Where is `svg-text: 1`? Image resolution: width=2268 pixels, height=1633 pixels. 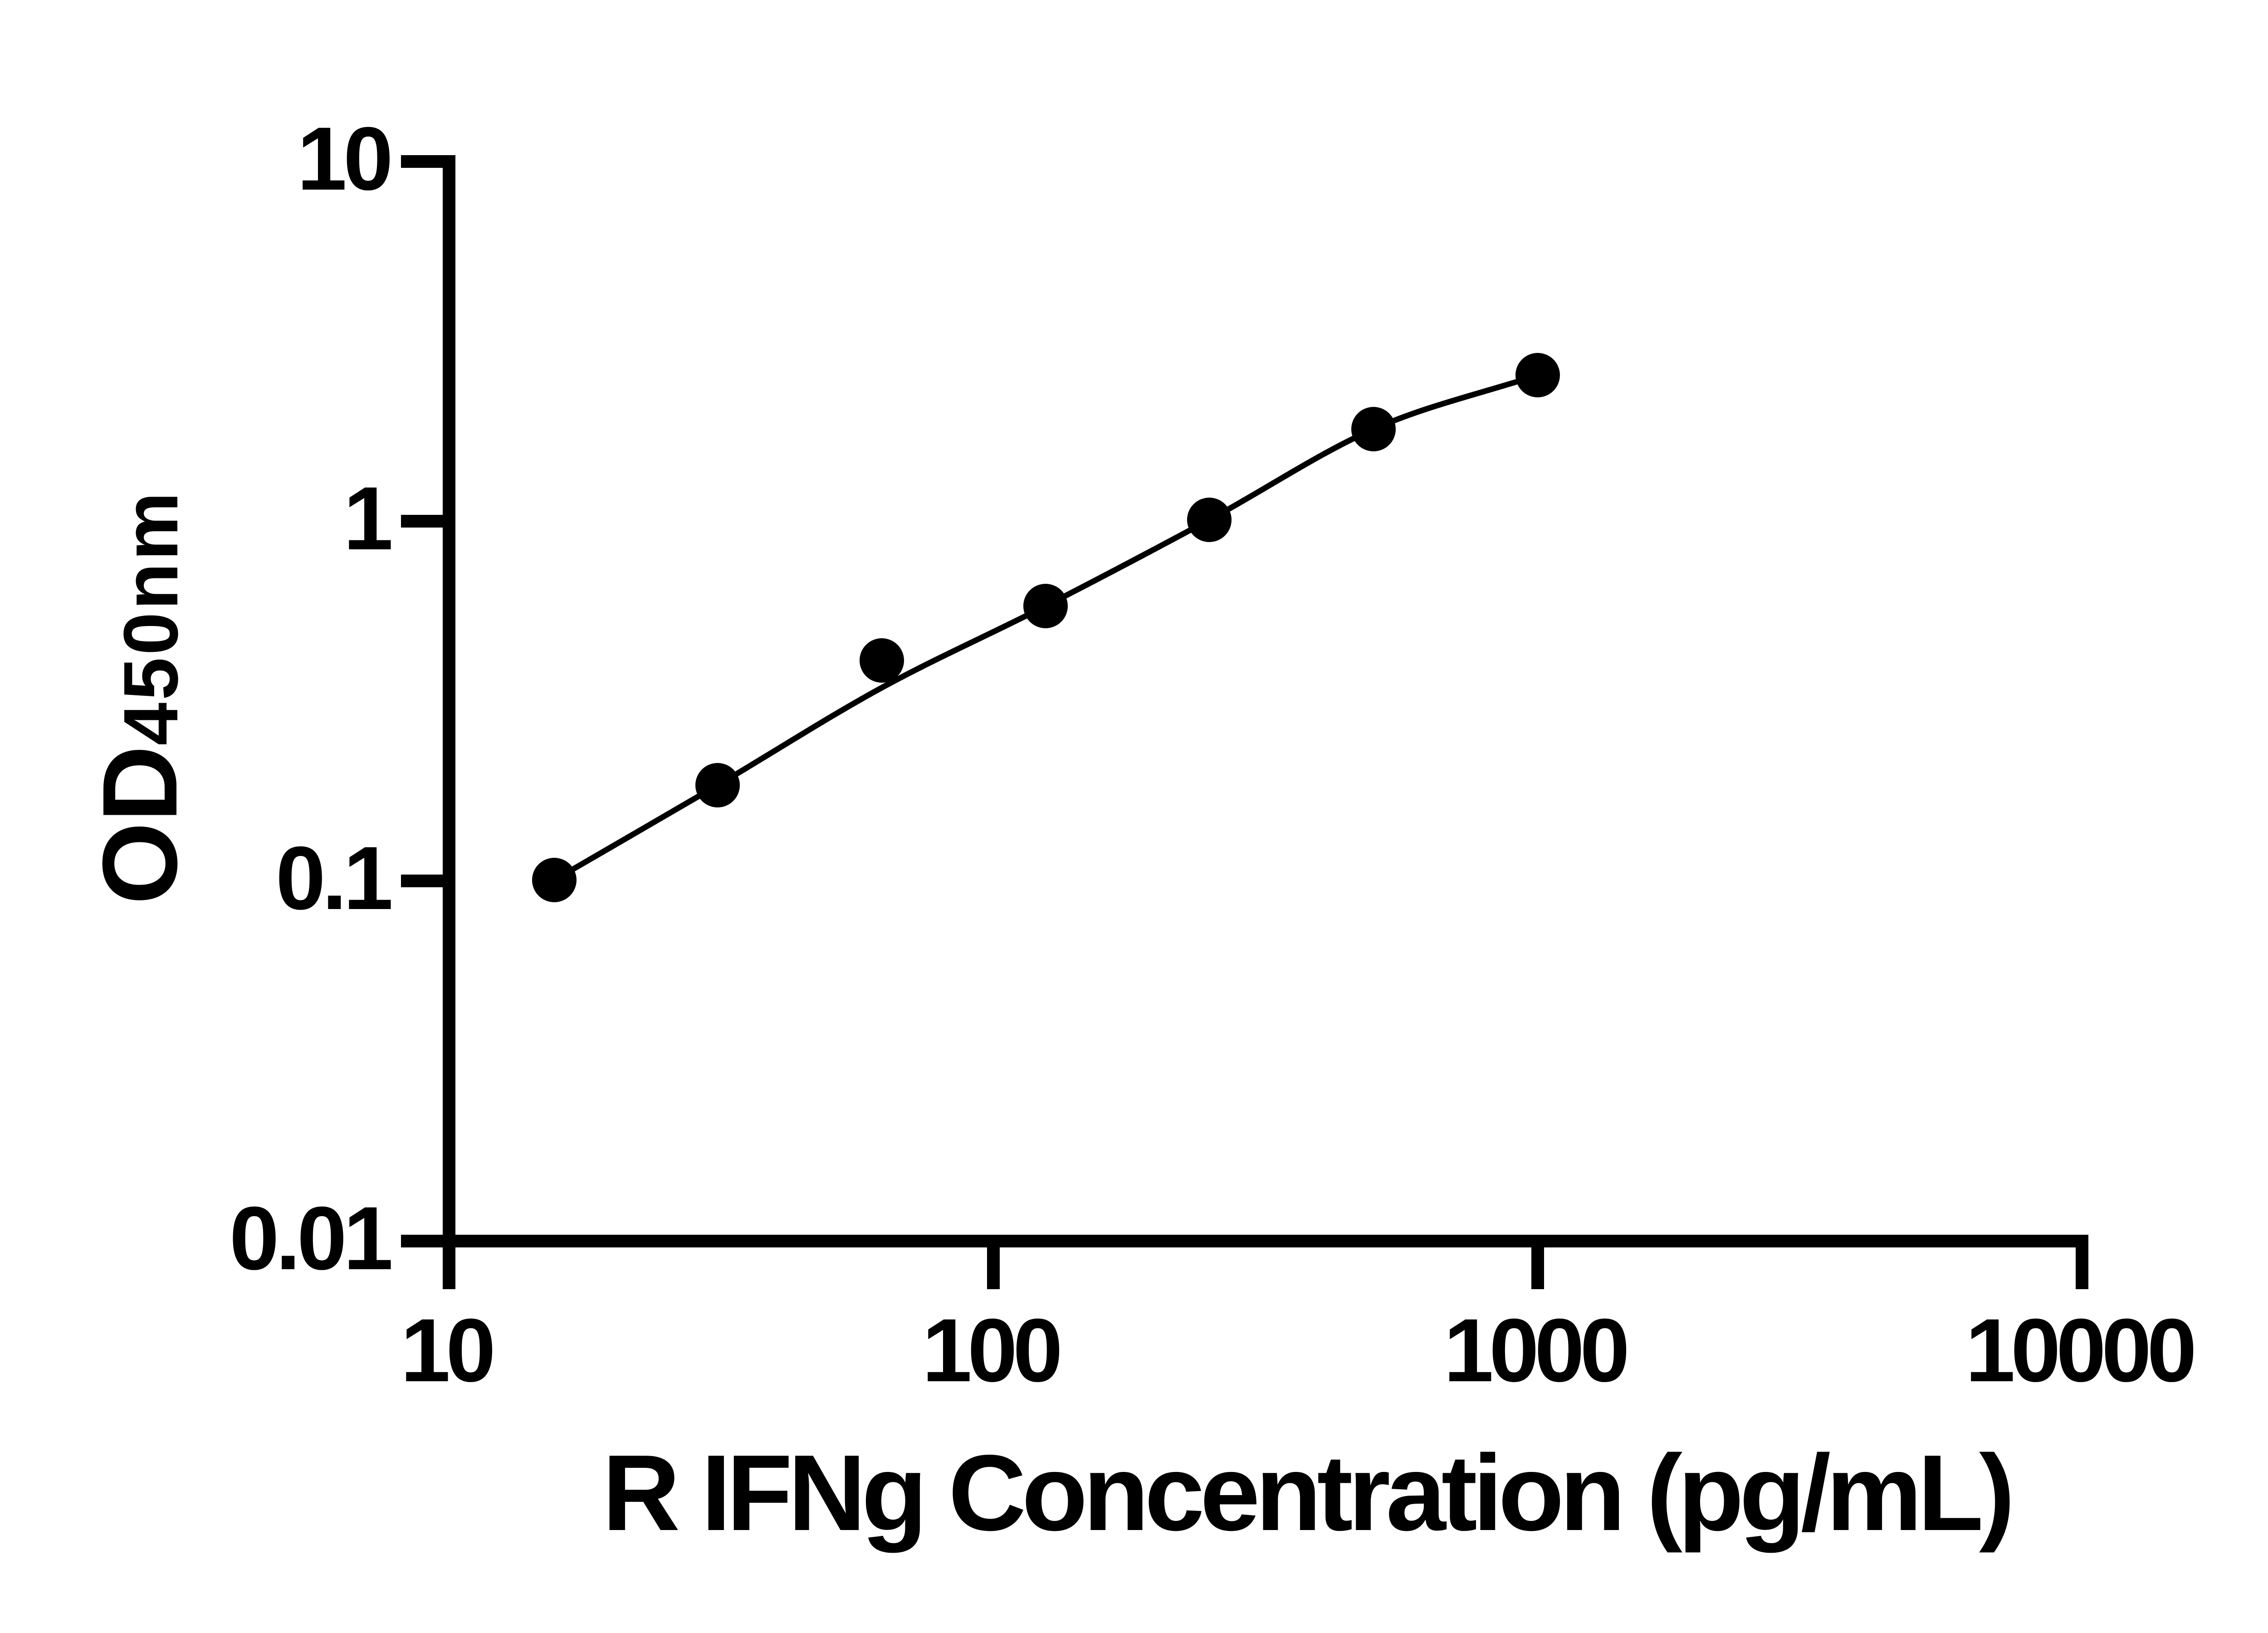
svg-text: 1 is located at coordinates (367, 518).